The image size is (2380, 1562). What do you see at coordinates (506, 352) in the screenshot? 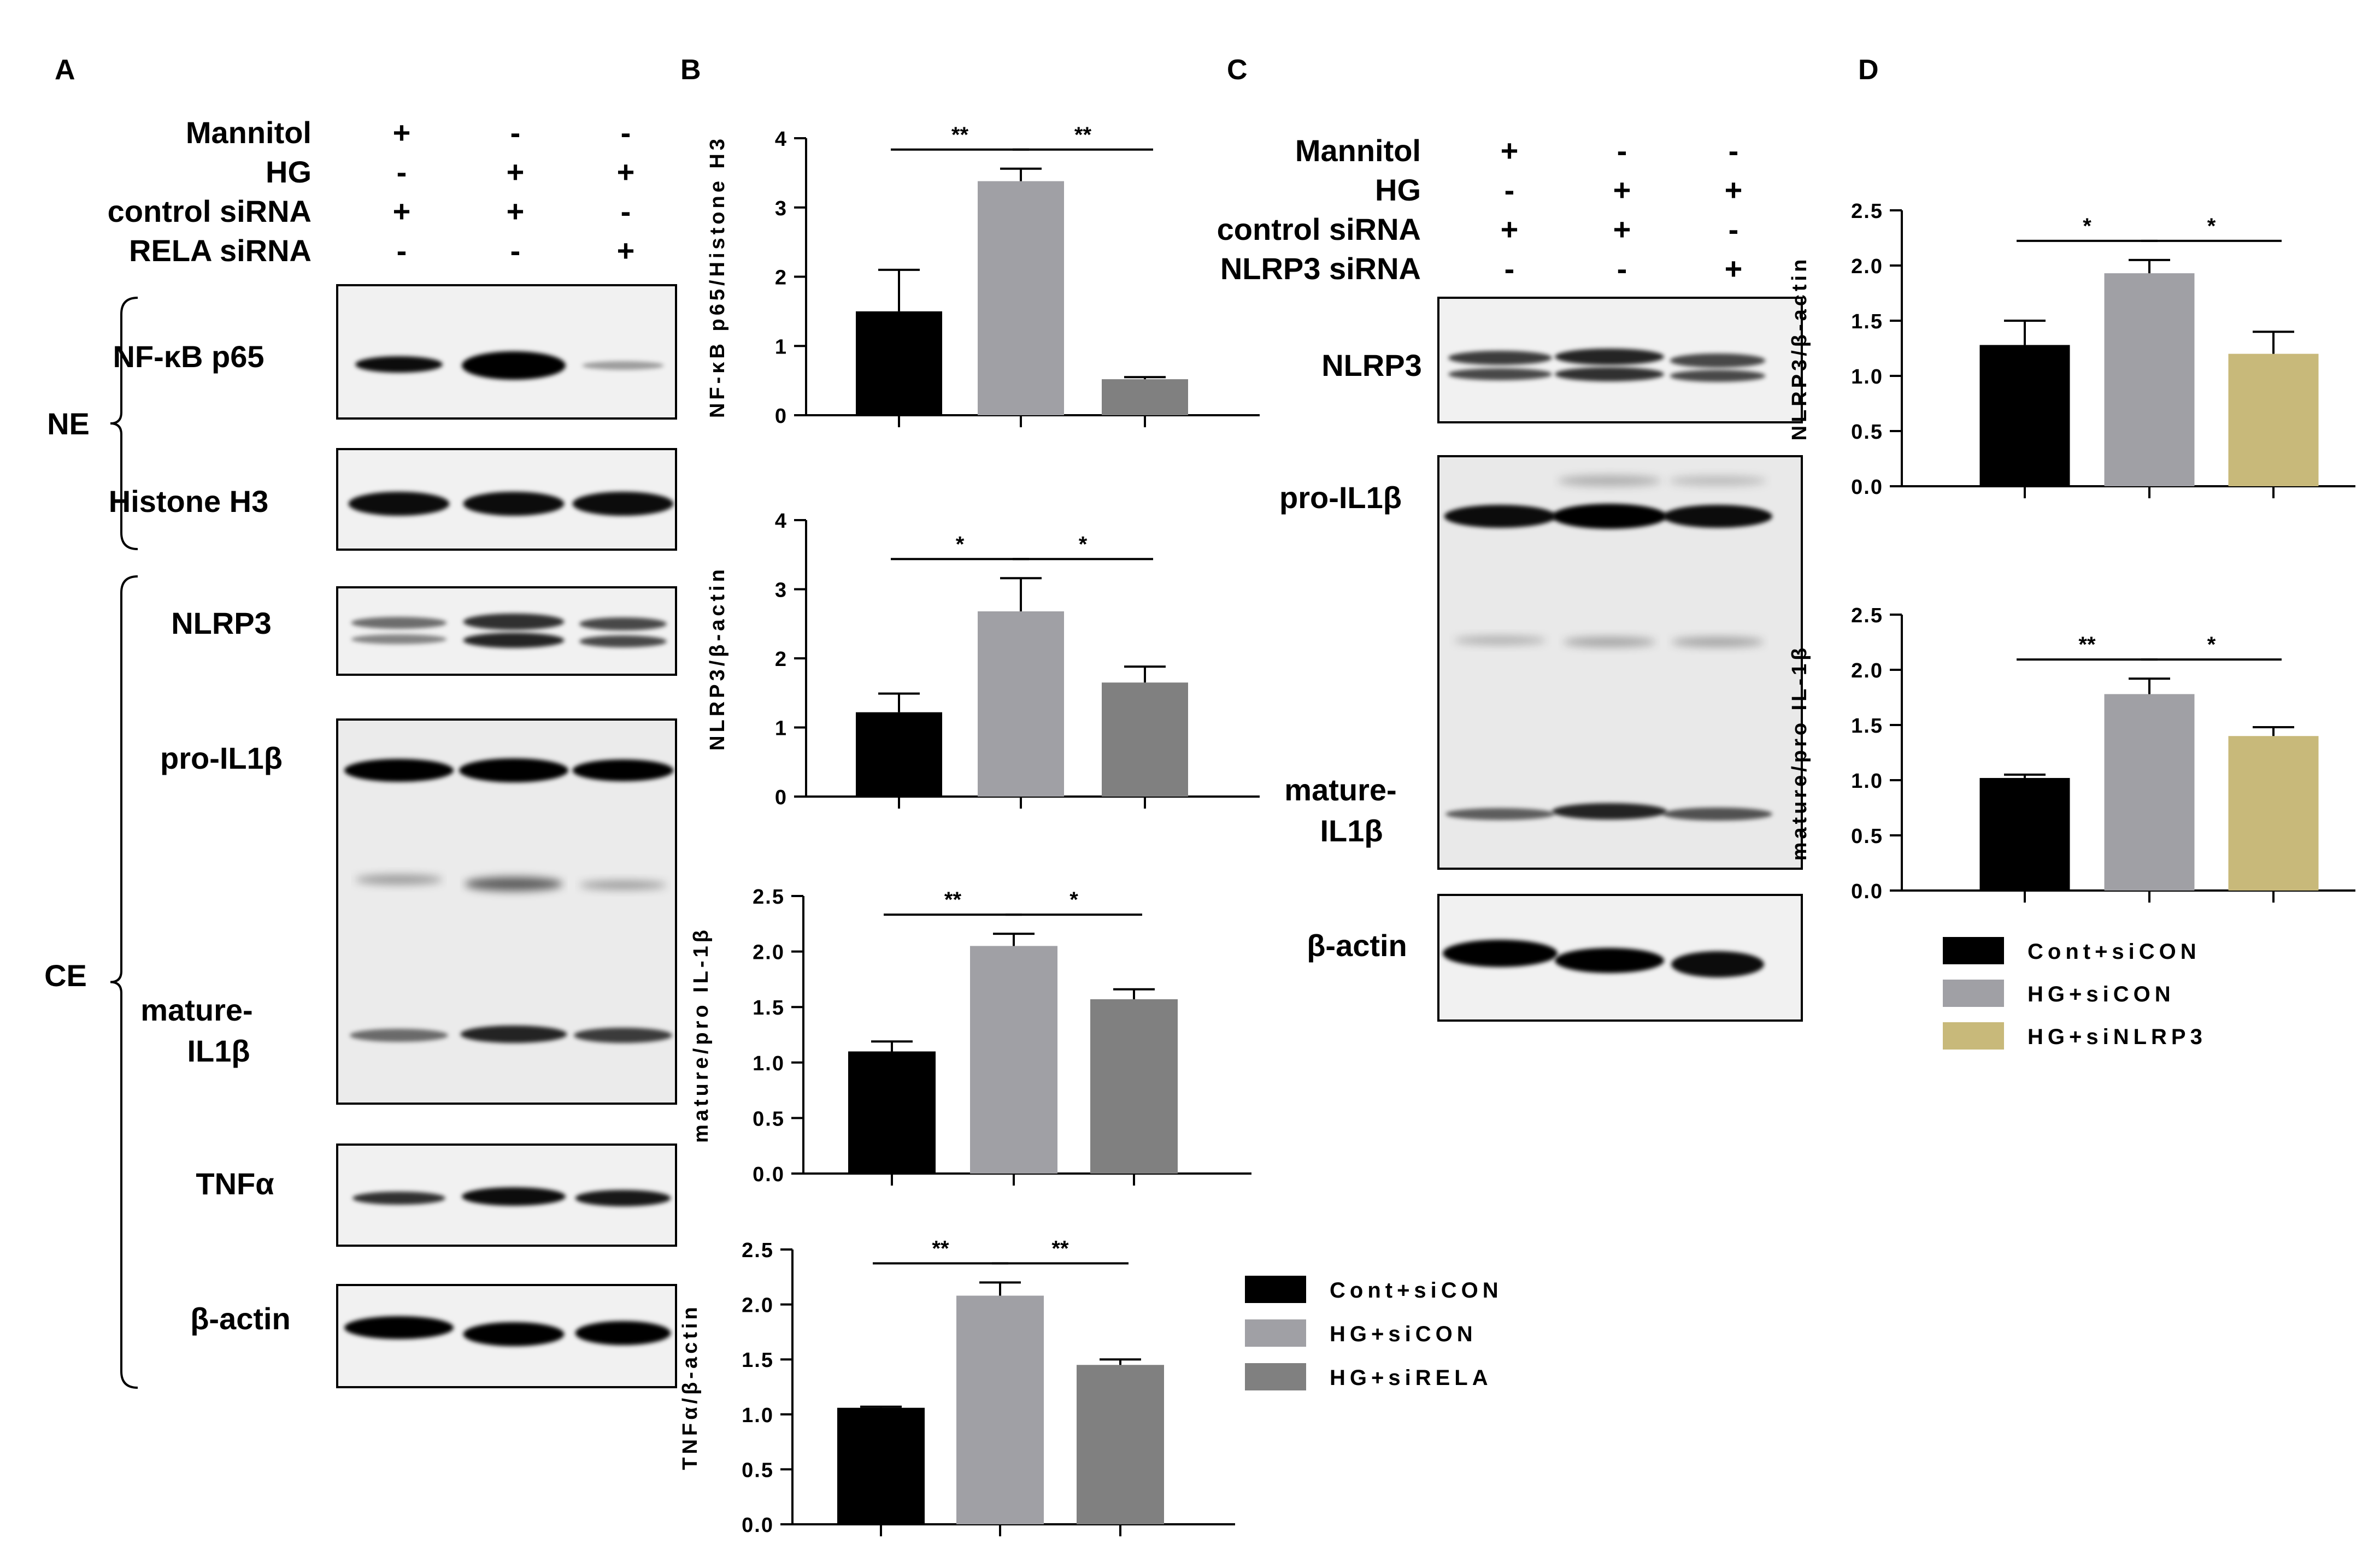
I see `blot-nfkb-p65` at bounding box center [506, 352].